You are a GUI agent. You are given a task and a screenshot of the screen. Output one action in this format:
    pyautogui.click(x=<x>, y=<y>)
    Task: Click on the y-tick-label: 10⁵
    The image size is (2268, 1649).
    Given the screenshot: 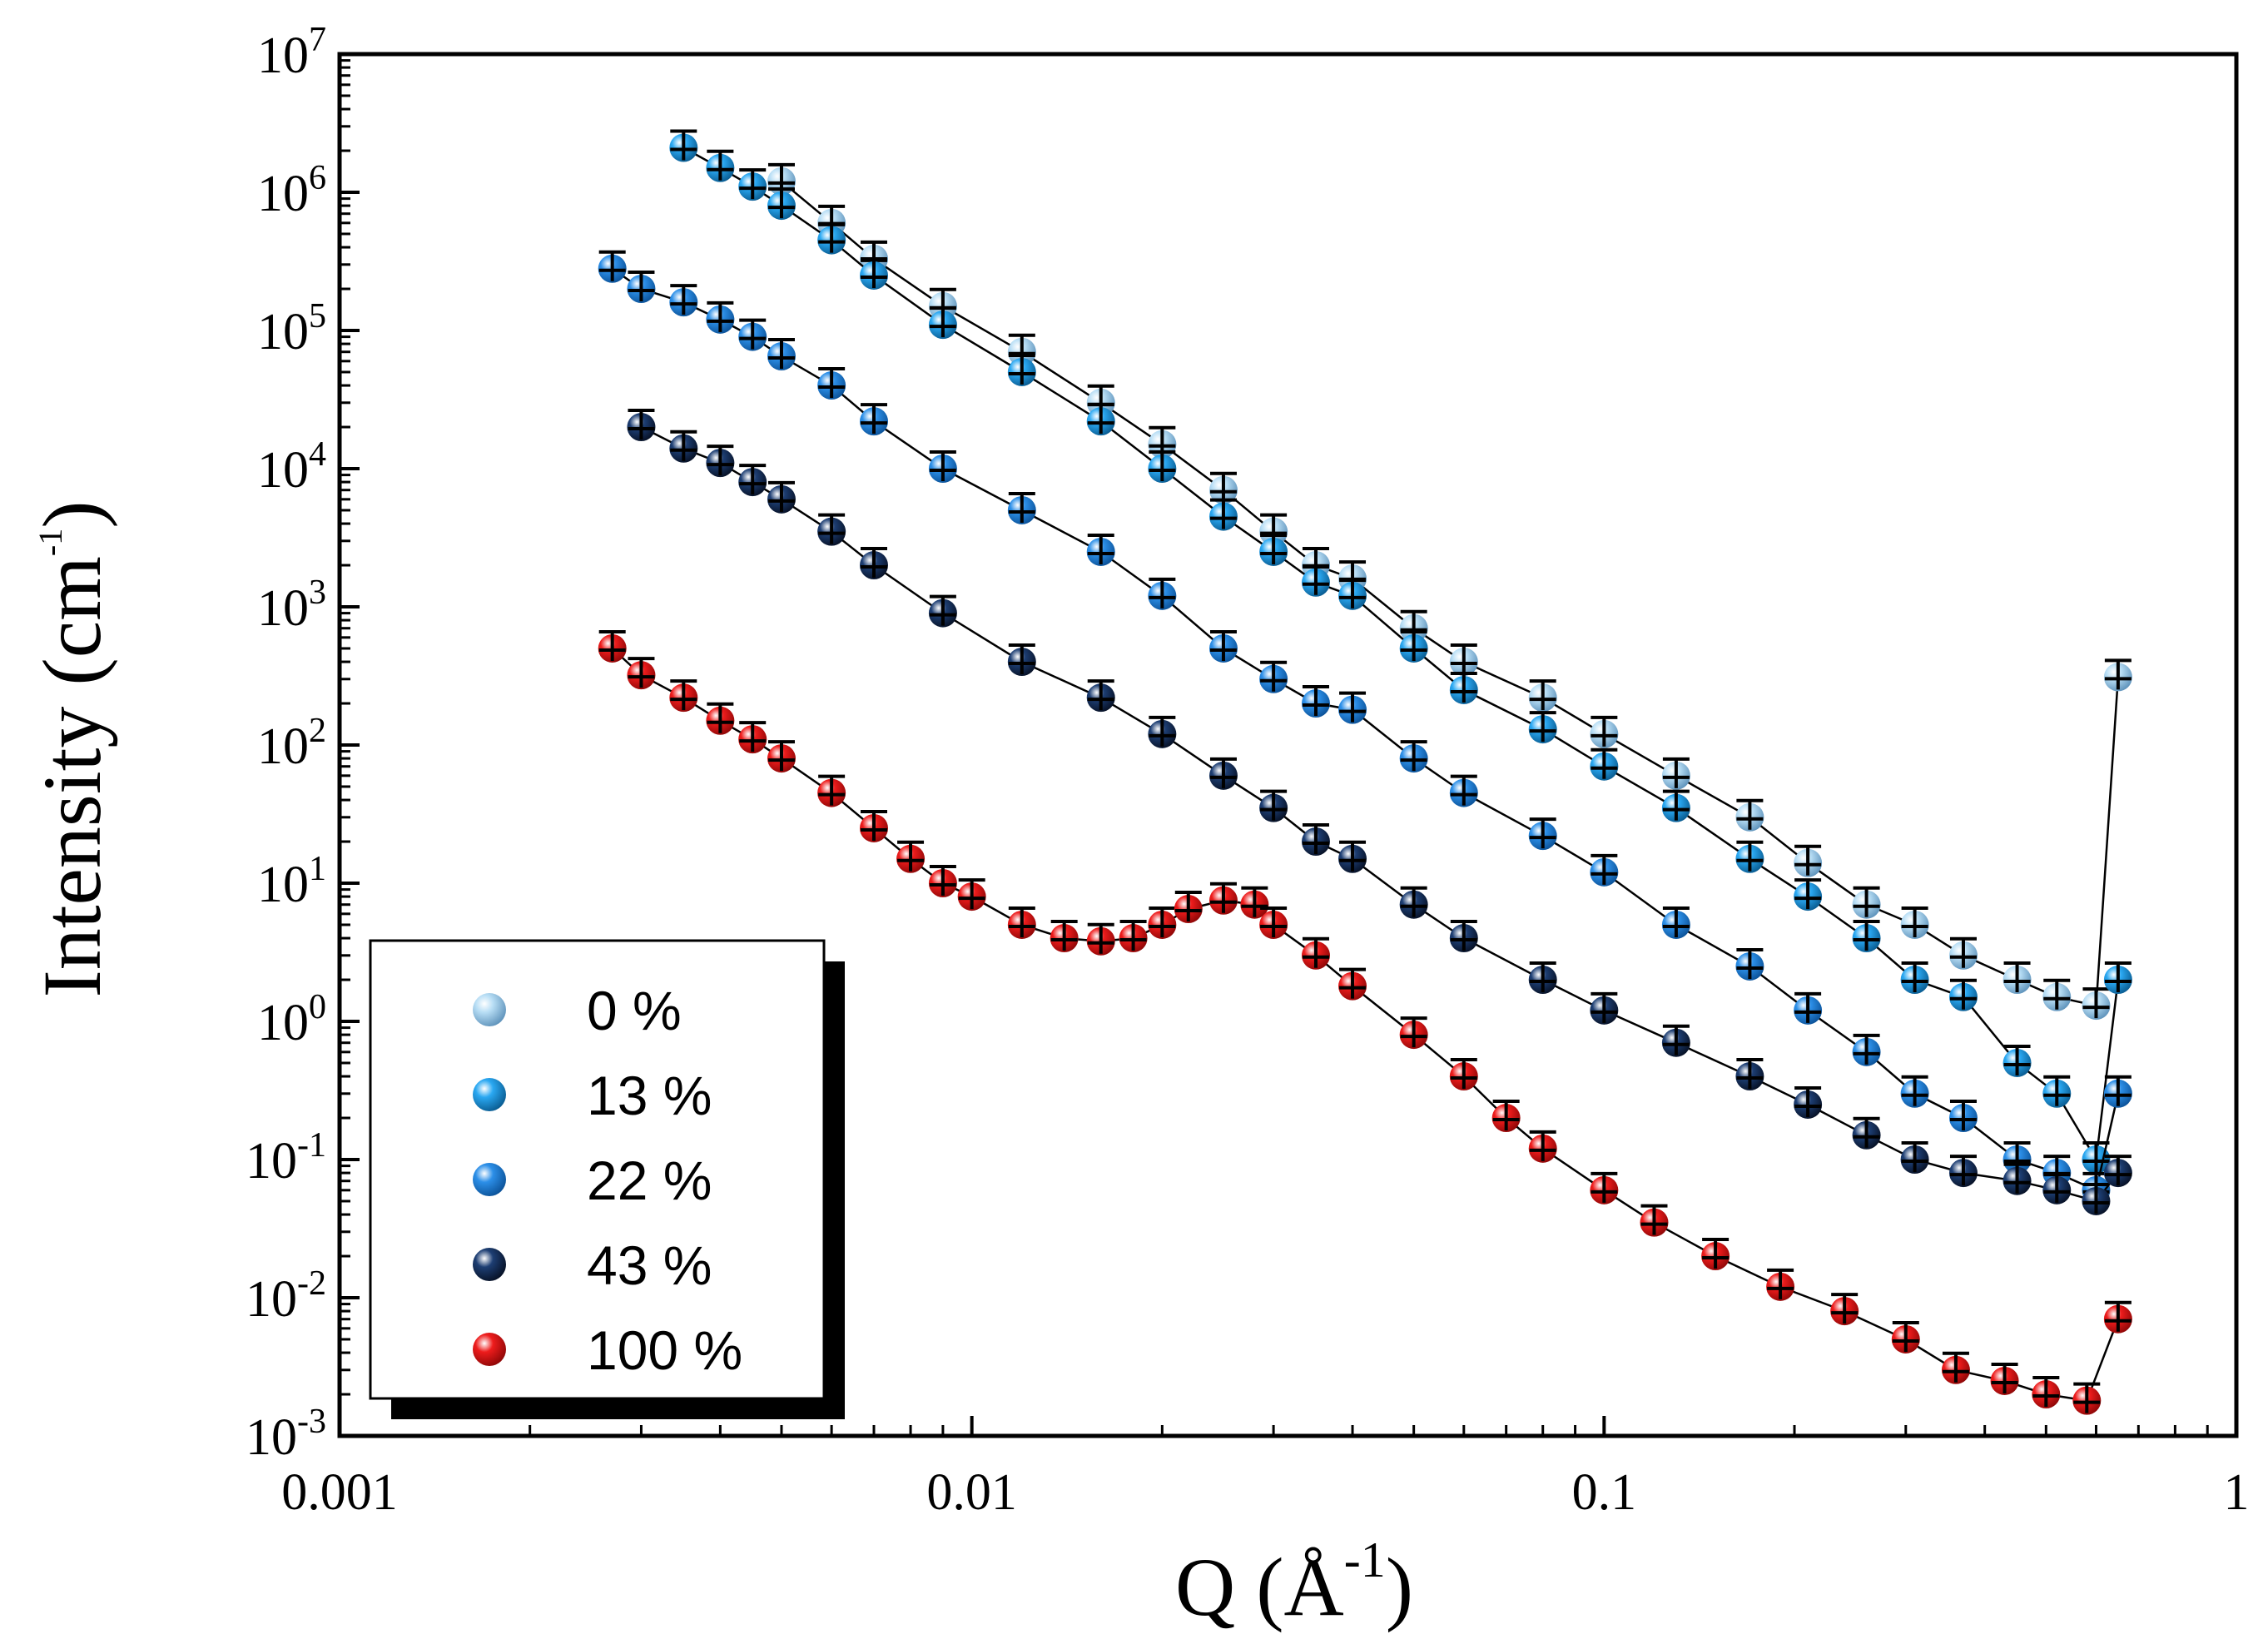 What is the action you would take?
    pyautogui.click(x=291, y=328)
    